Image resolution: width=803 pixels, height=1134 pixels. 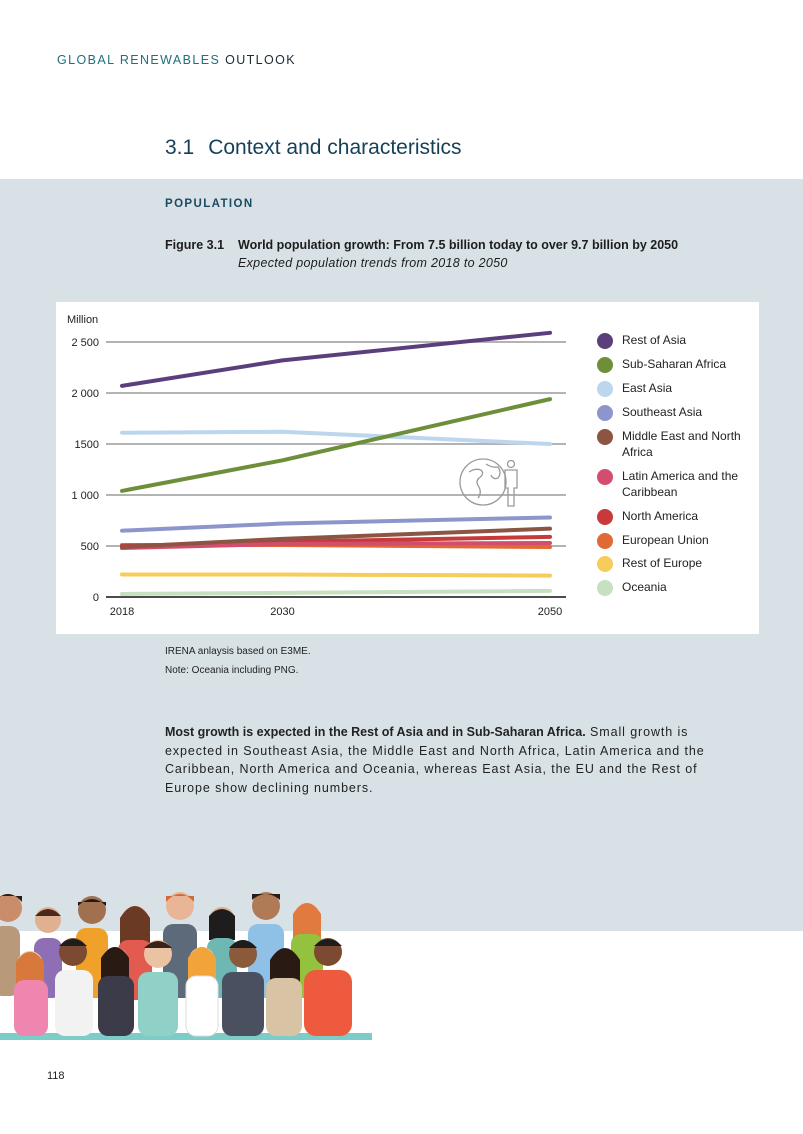 What do you see at coordinates (180, 147) in the screenshot?
I see `section-number: 3.1` at bounding box center [180, 147].